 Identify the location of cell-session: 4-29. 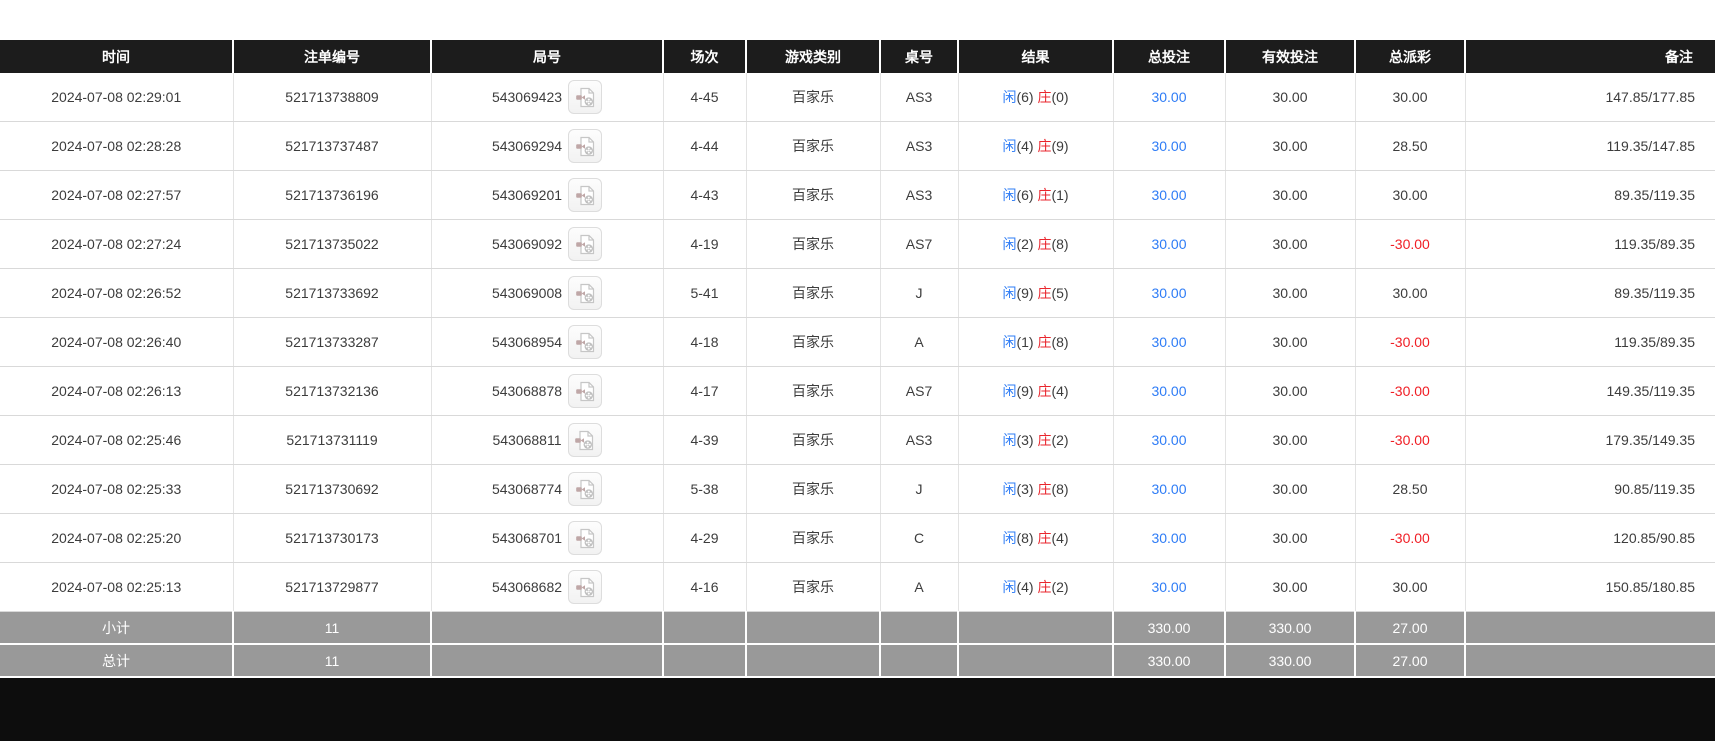
(705, 538).